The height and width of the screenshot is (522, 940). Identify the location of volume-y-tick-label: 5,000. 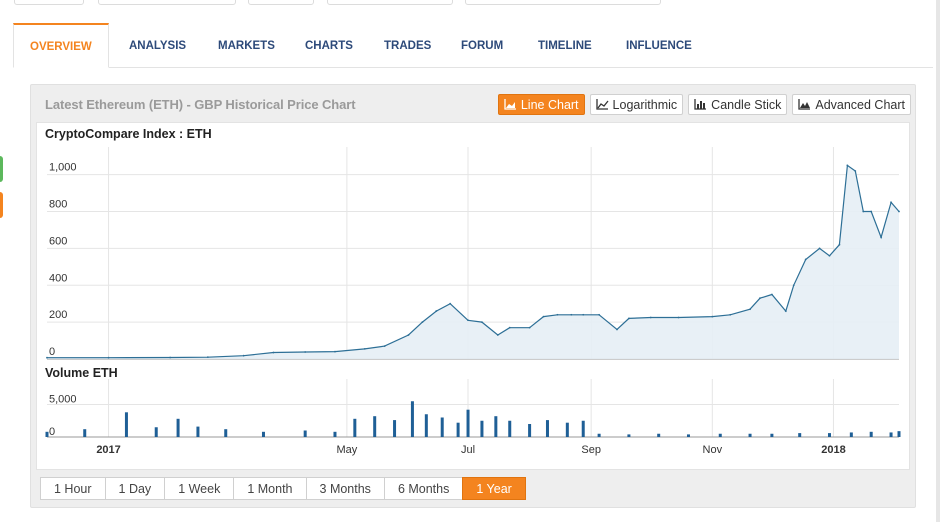
(63, 400).